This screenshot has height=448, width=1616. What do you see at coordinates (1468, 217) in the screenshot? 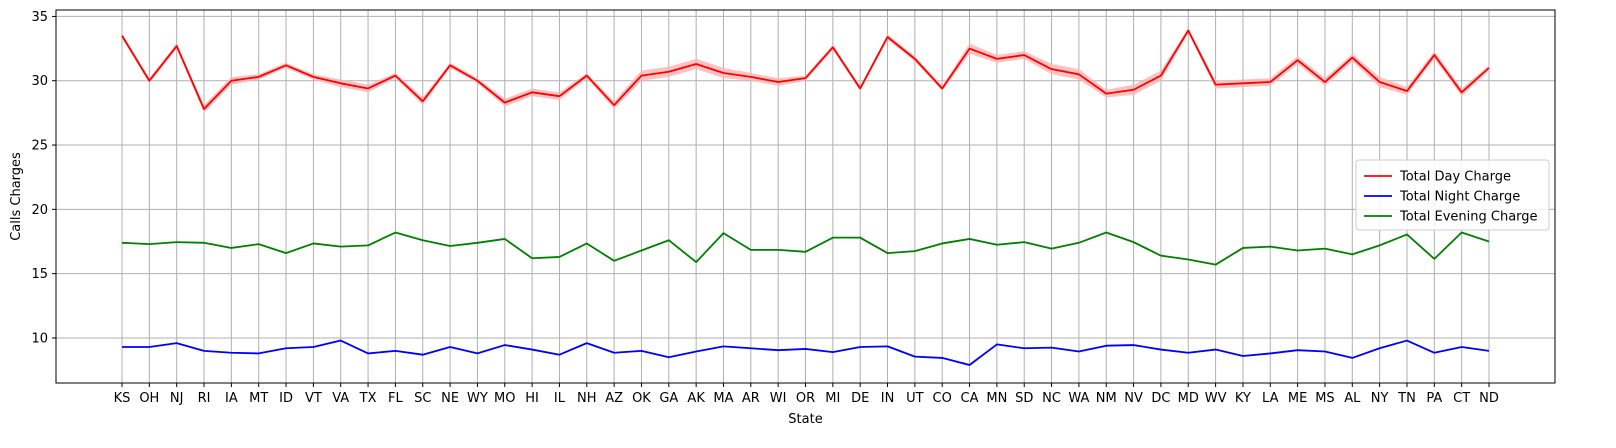
I see `legend-label: Total Evening Charge` at bounding box center [1468, 217].